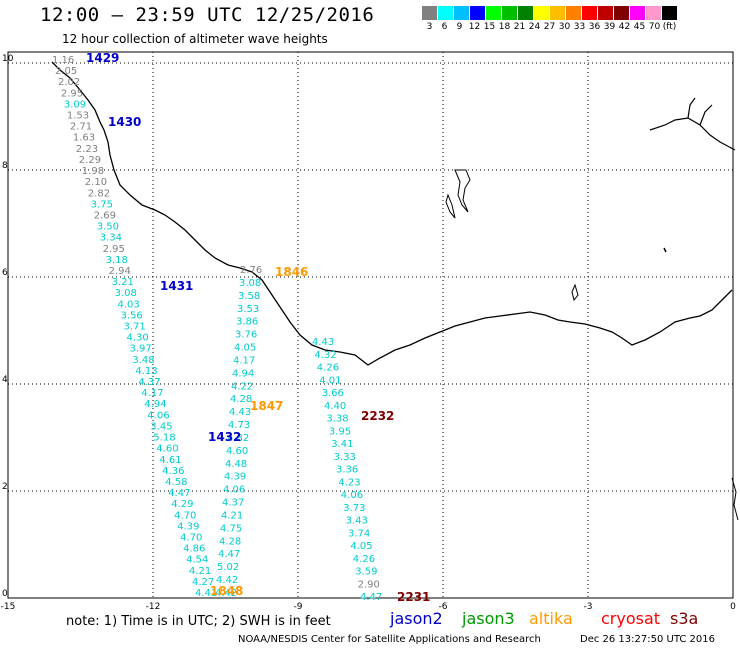 Image resolution: width=740 pixels, height=650 pixels. Describe the element at coordinates (639, 27) in the screenshot. I see `color-scale-label: 45` at that location.